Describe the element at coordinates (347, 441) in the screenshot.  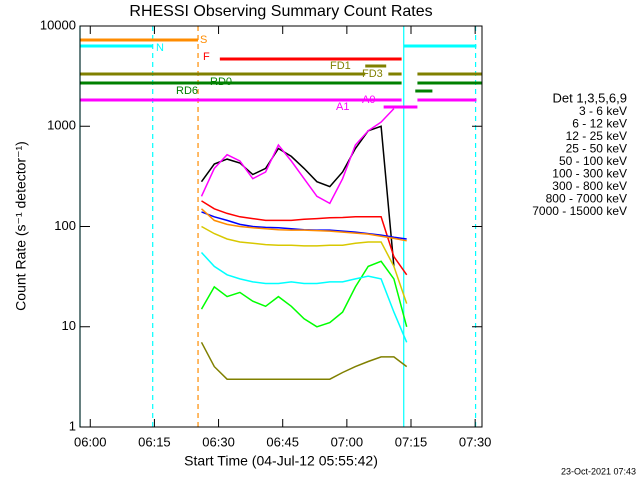
I see `x-tick-label: 07:00` at that location.